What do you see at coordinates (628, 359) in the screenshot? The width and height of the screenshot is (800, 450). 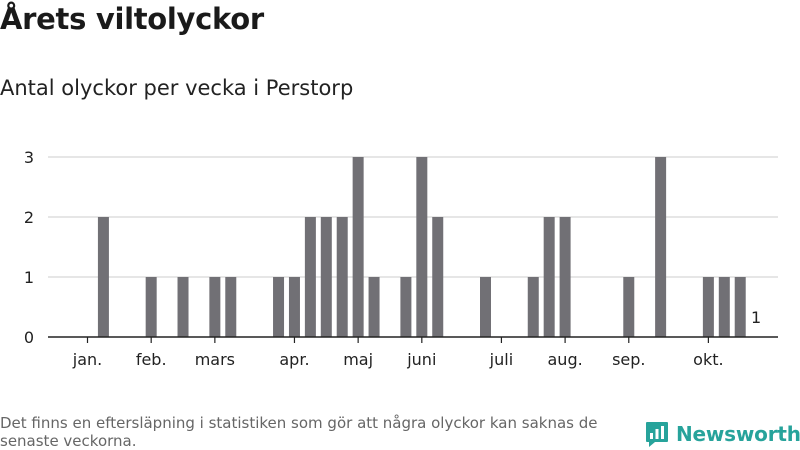 I see `x-tick-label: sep.` at bounding box center [628, 359].